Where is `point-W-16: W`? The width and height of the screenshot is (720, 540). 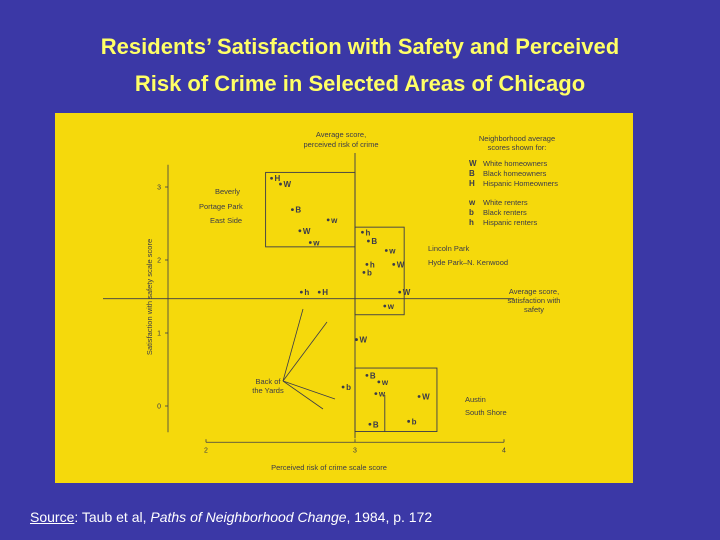 point-W-16: W is located at coordinates (361, 340).